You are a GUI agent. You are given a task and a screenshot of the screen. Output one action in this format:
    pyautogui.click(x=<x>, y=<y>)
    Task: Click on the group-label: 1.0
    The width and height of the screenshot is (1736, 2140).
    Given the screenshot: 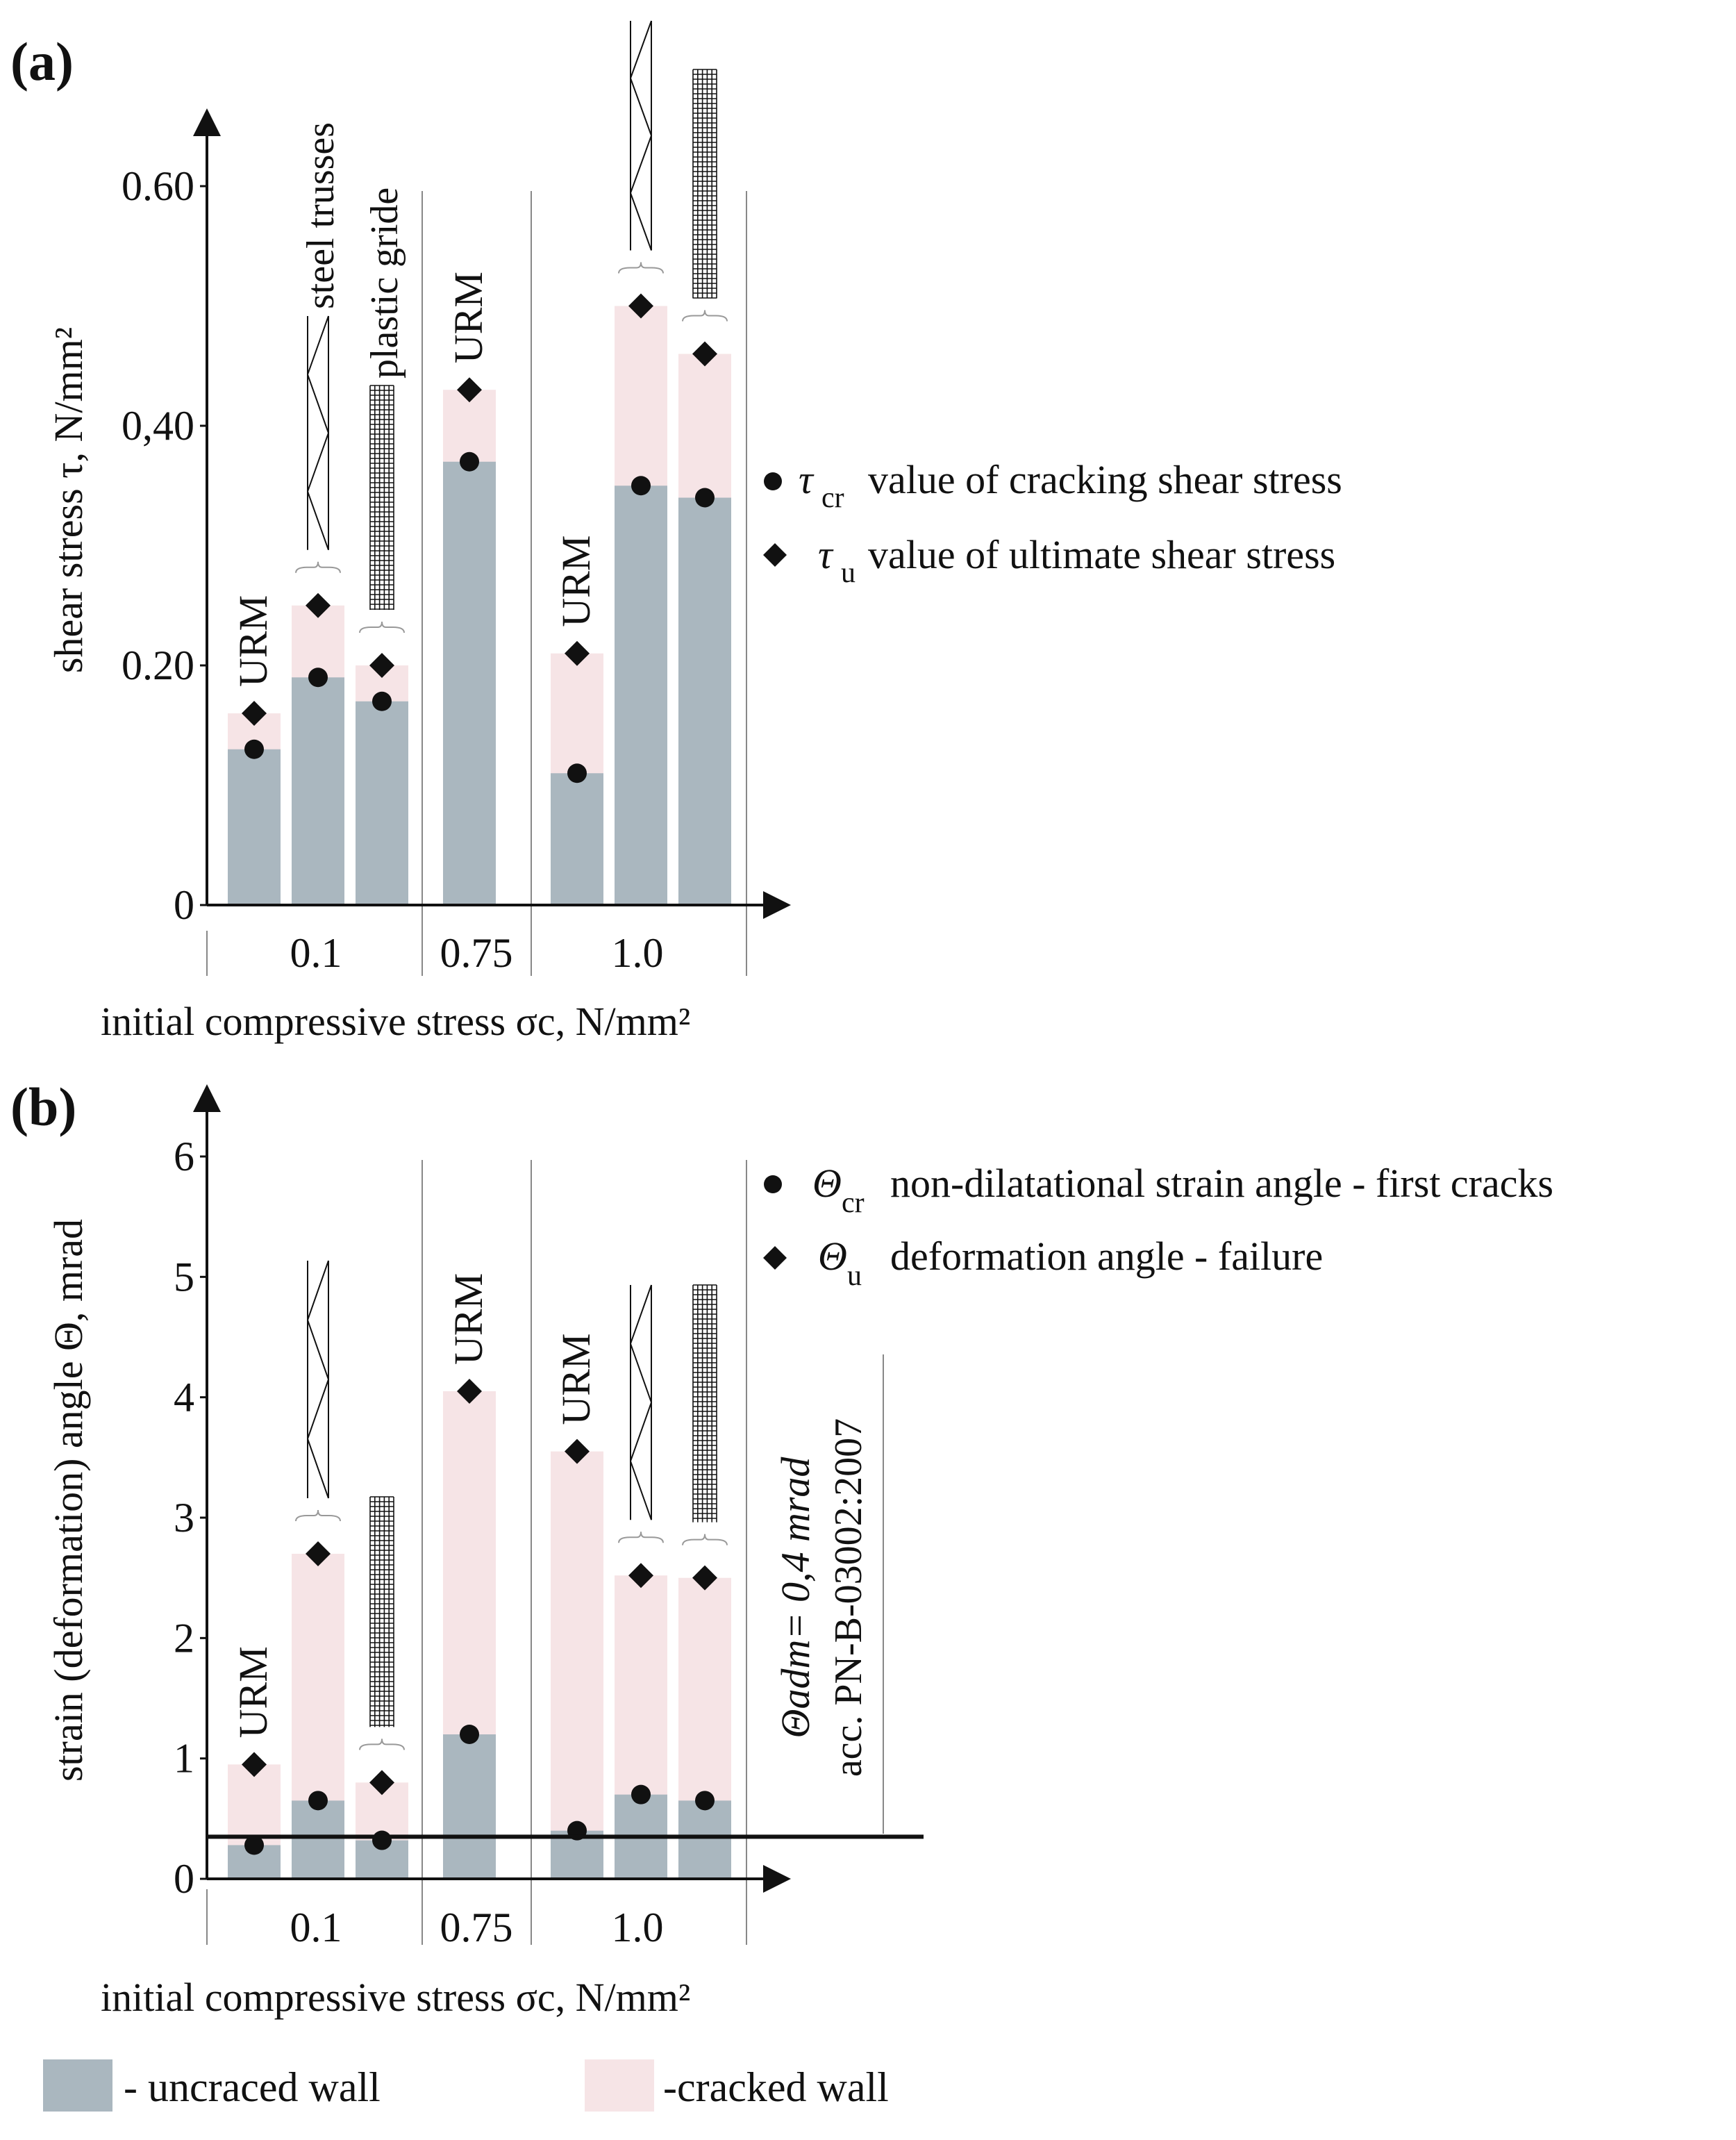 What is the action you would take?
    pyautogui.click(x=638, y=953)
    